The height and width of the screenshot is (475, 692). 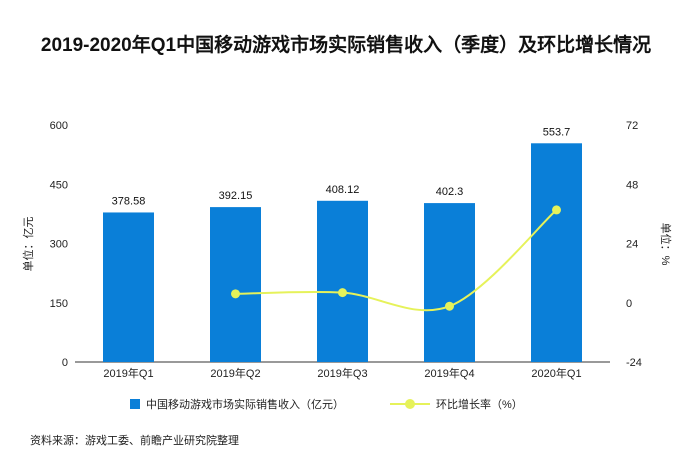 What do you see at coordinates (479, 405) in the screenshot?
I see `legend-label-growth: 环比增长率（%）` at bounding box center [479, 405].